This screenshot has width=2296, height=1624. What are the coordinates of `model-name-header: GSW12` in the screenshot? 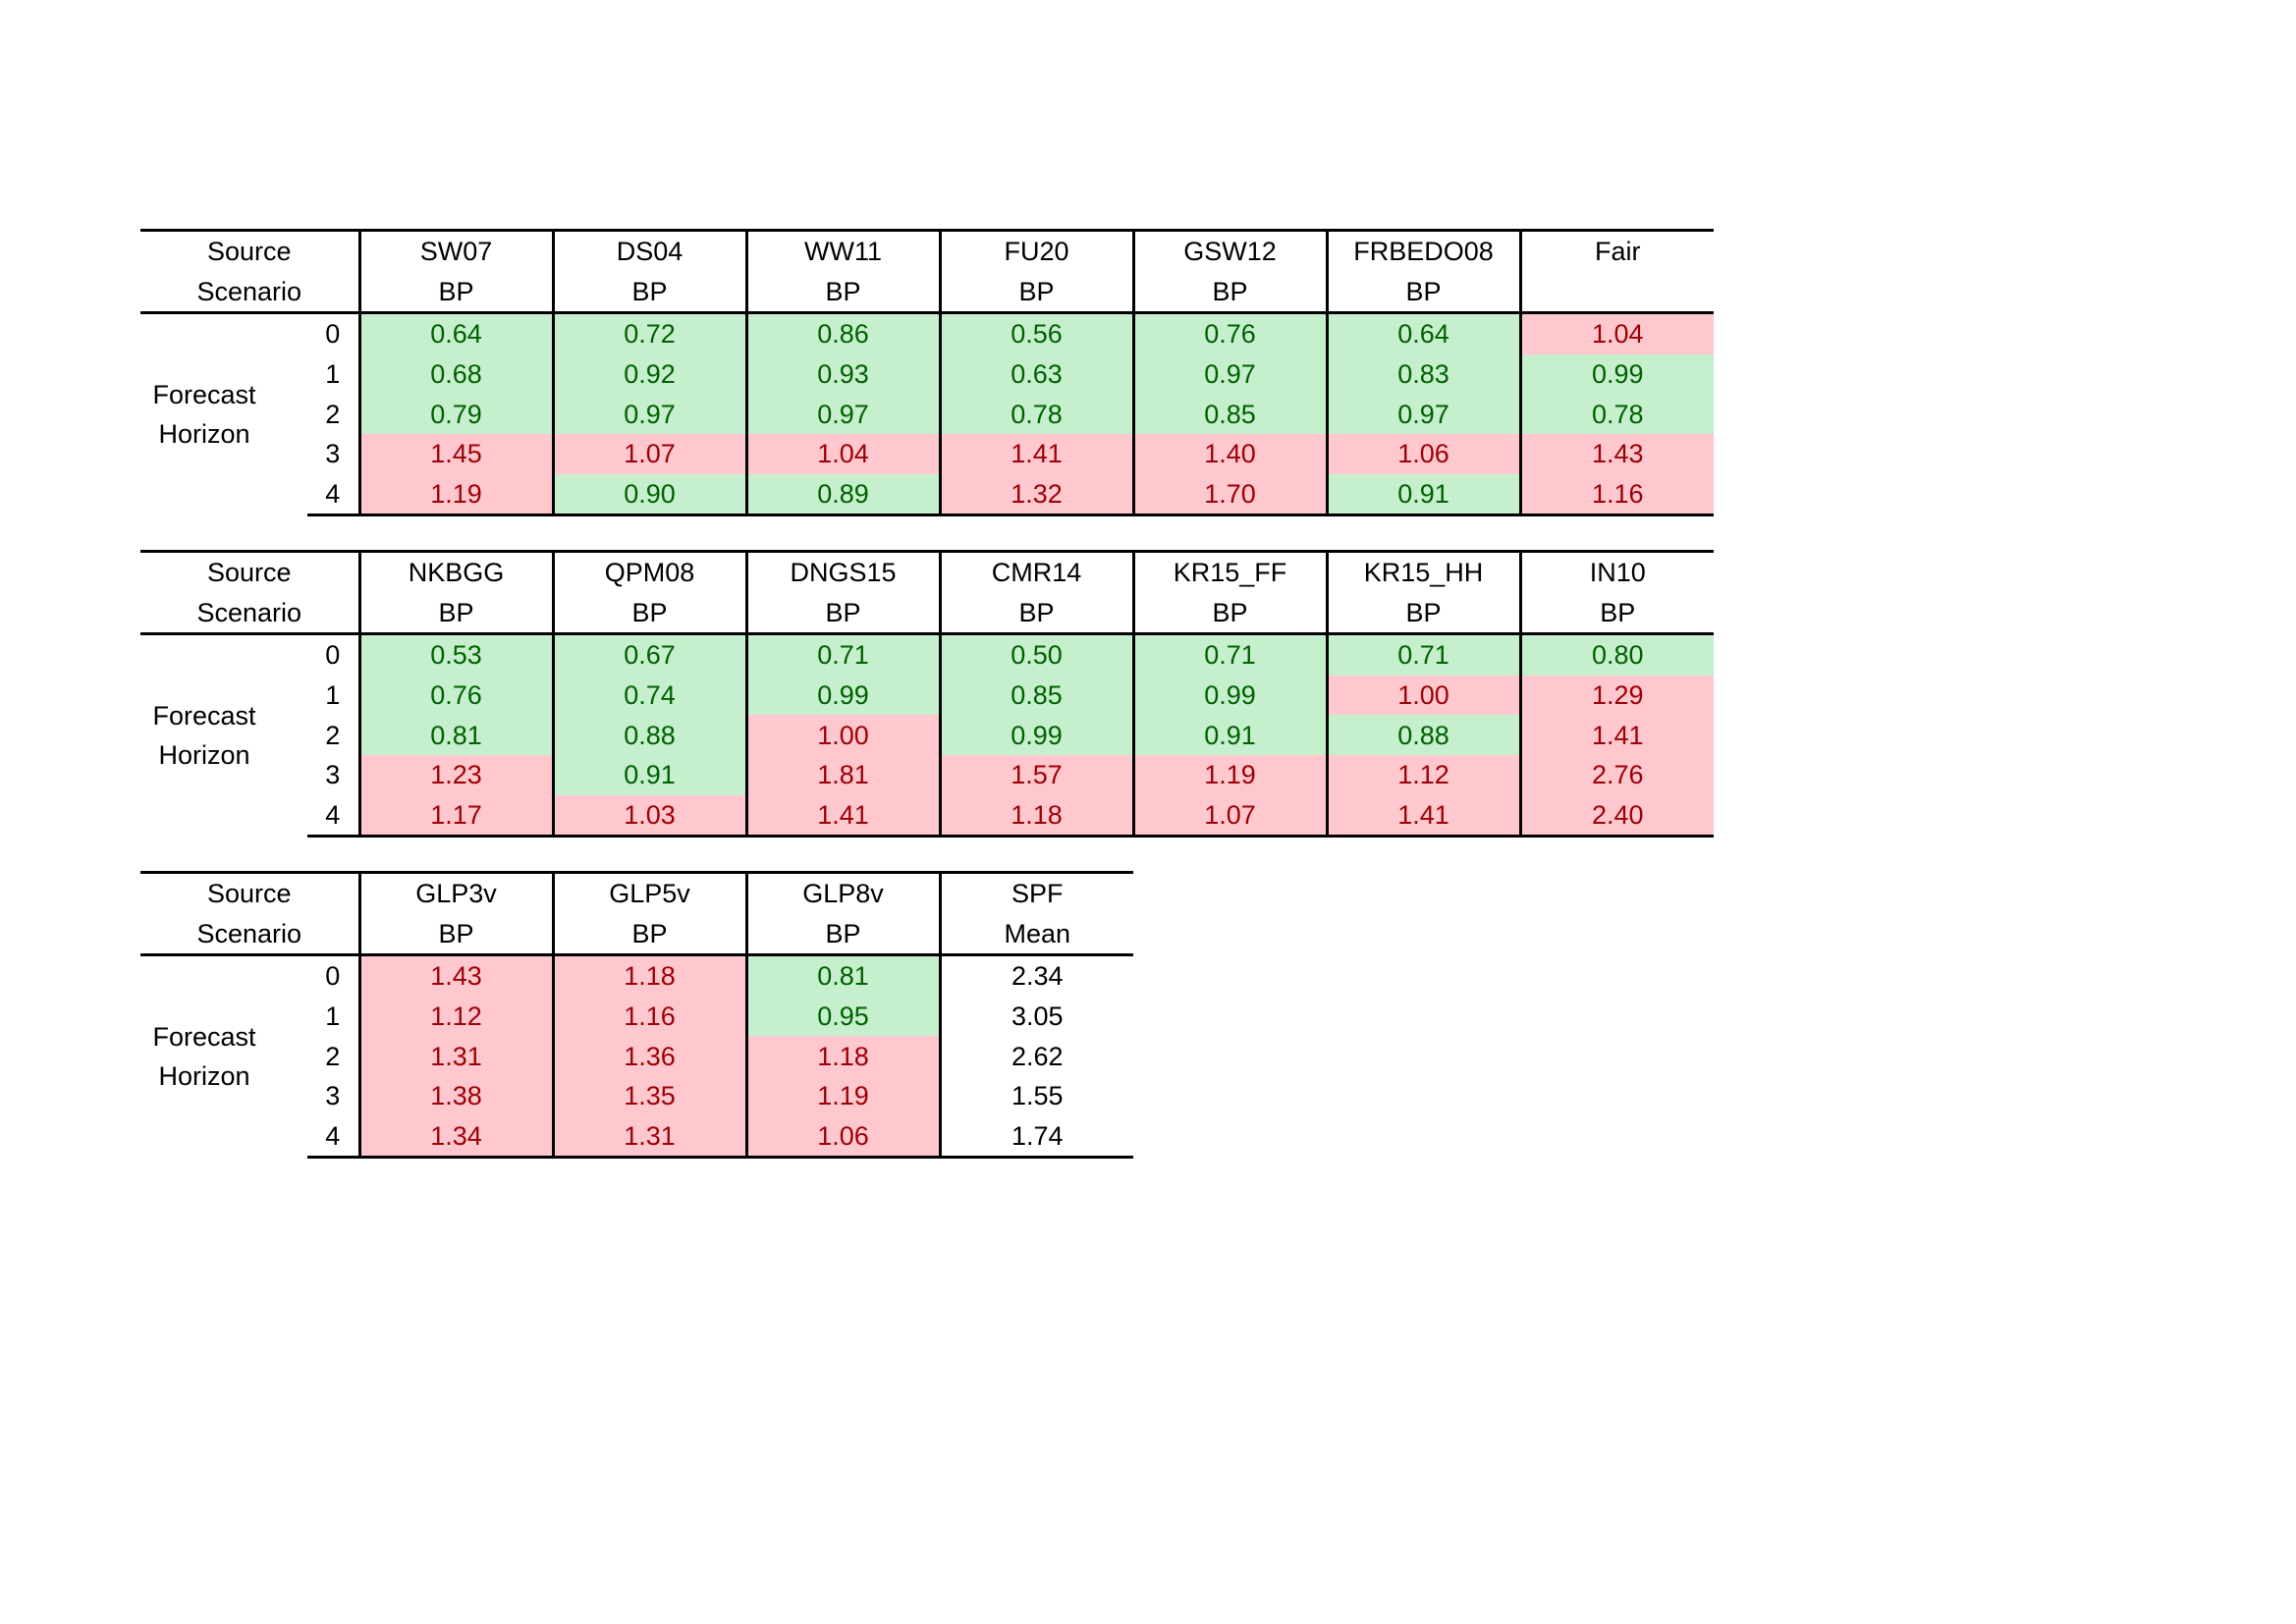 It's located at (1229, 250).